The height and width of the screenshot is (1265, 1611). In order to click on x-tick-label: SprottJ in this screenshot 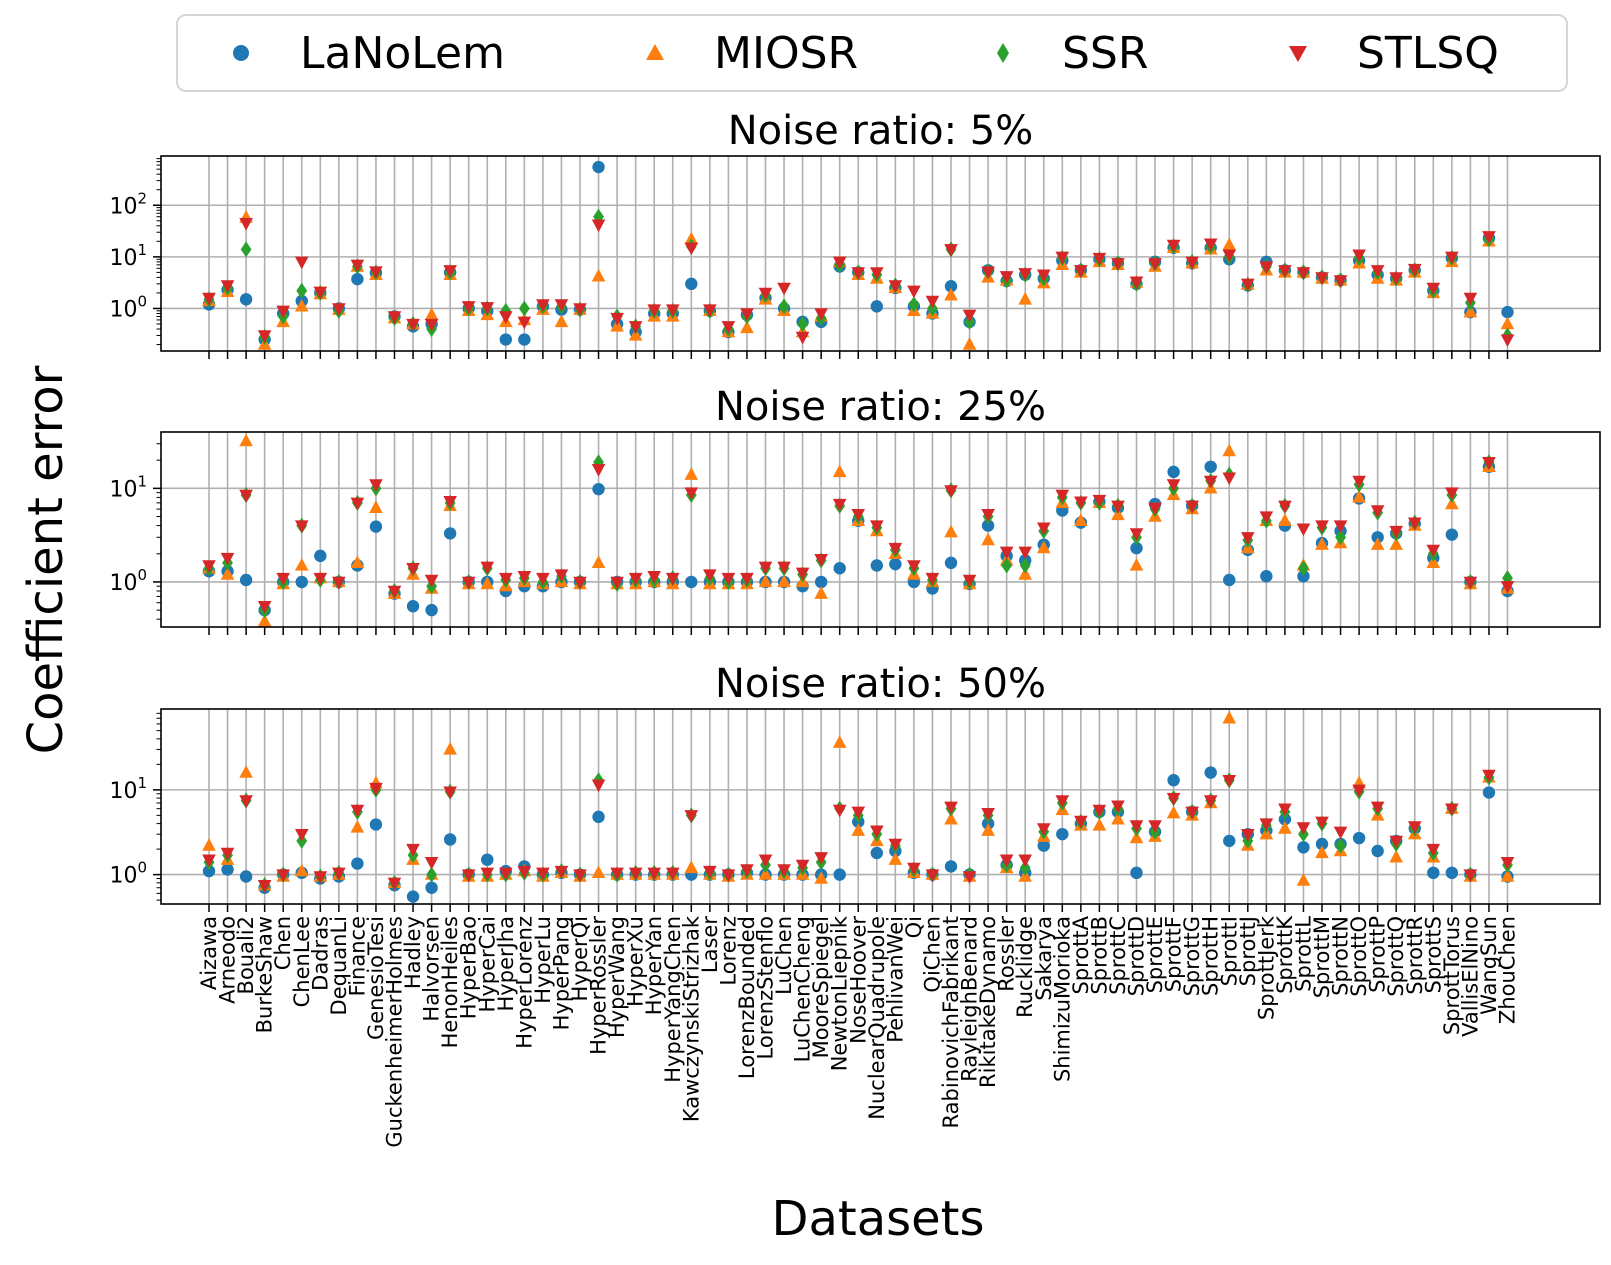, I will do `click(1248, 951)`.